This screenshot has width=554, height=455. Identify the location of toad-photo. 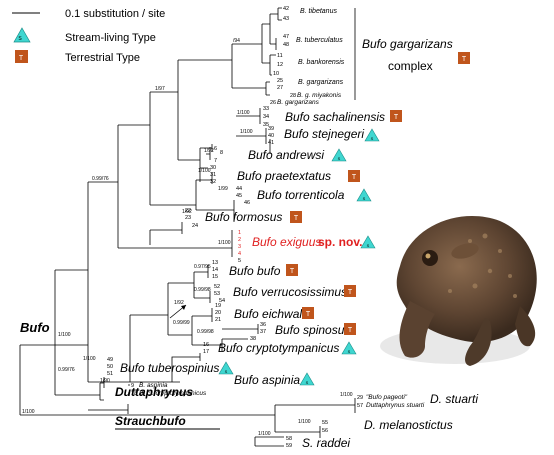
(458, 291).